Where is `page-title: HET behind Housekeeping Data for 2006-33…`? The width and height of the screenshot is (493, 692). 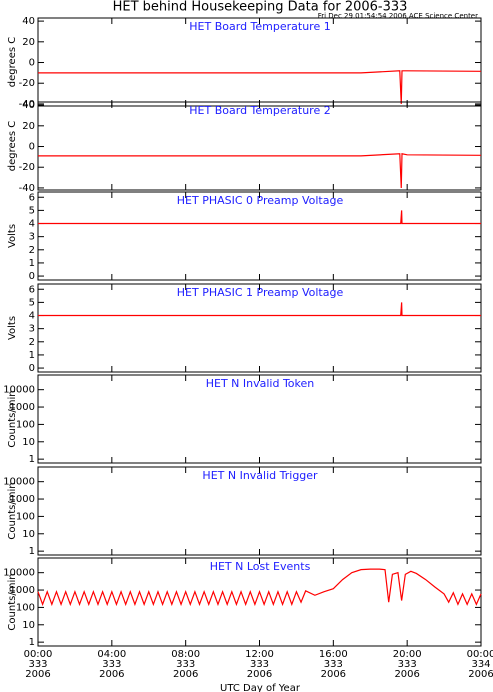 page-title: HET behind Housekeeping Data for 2006-33… is located at coordinates (260, 7).